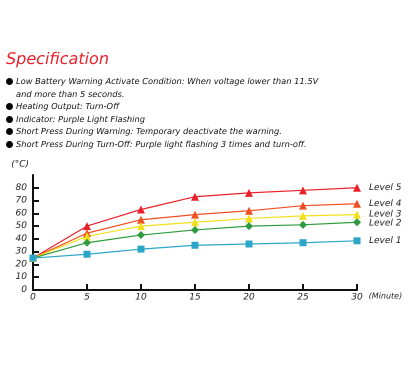  What do you see at coordinates (33, 297) in the screenshot?
I see `x-tick-label: 0` at bounding box center [33, 297].